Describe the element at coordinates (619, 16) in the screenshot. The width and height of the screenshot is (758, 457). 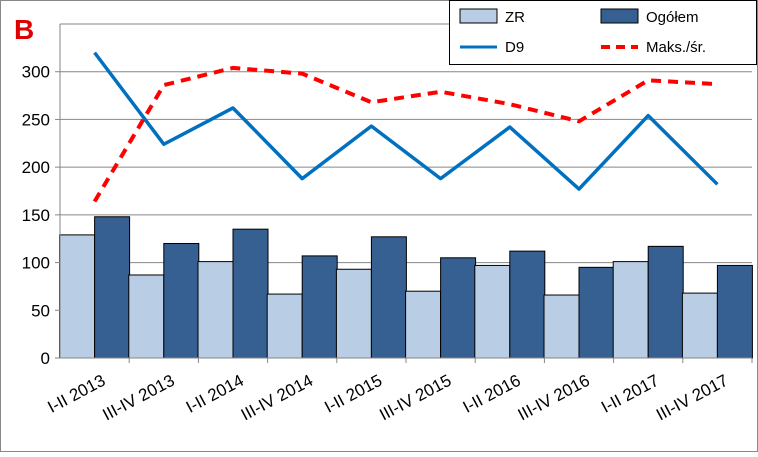
I see `legend-swatch-ogolem` at that location.